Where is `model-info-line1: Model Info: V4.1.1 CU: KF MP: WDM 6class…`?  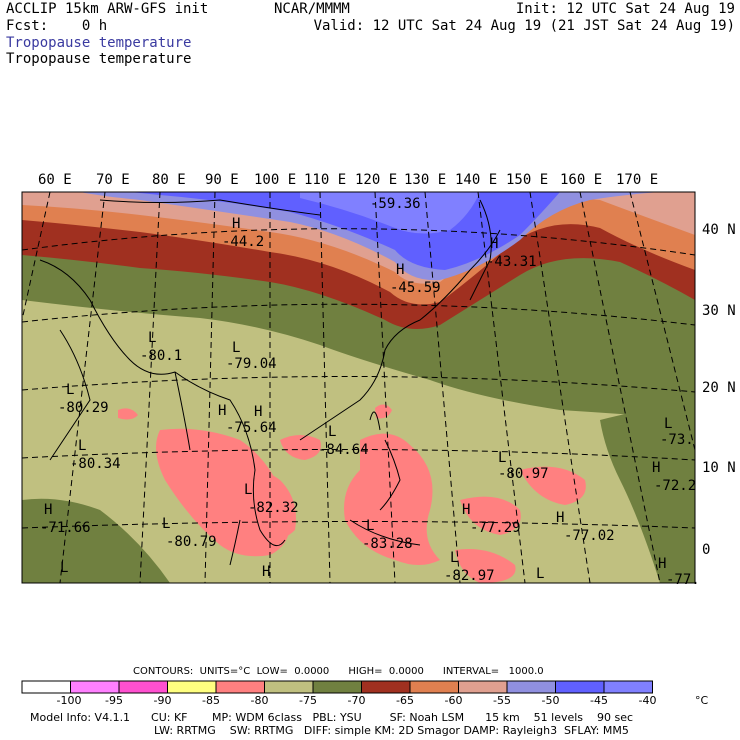
model-info-line1: Model Info: V4.1.1 CU: KF MP: WDM 6class… is located at coordinates (332, 717).